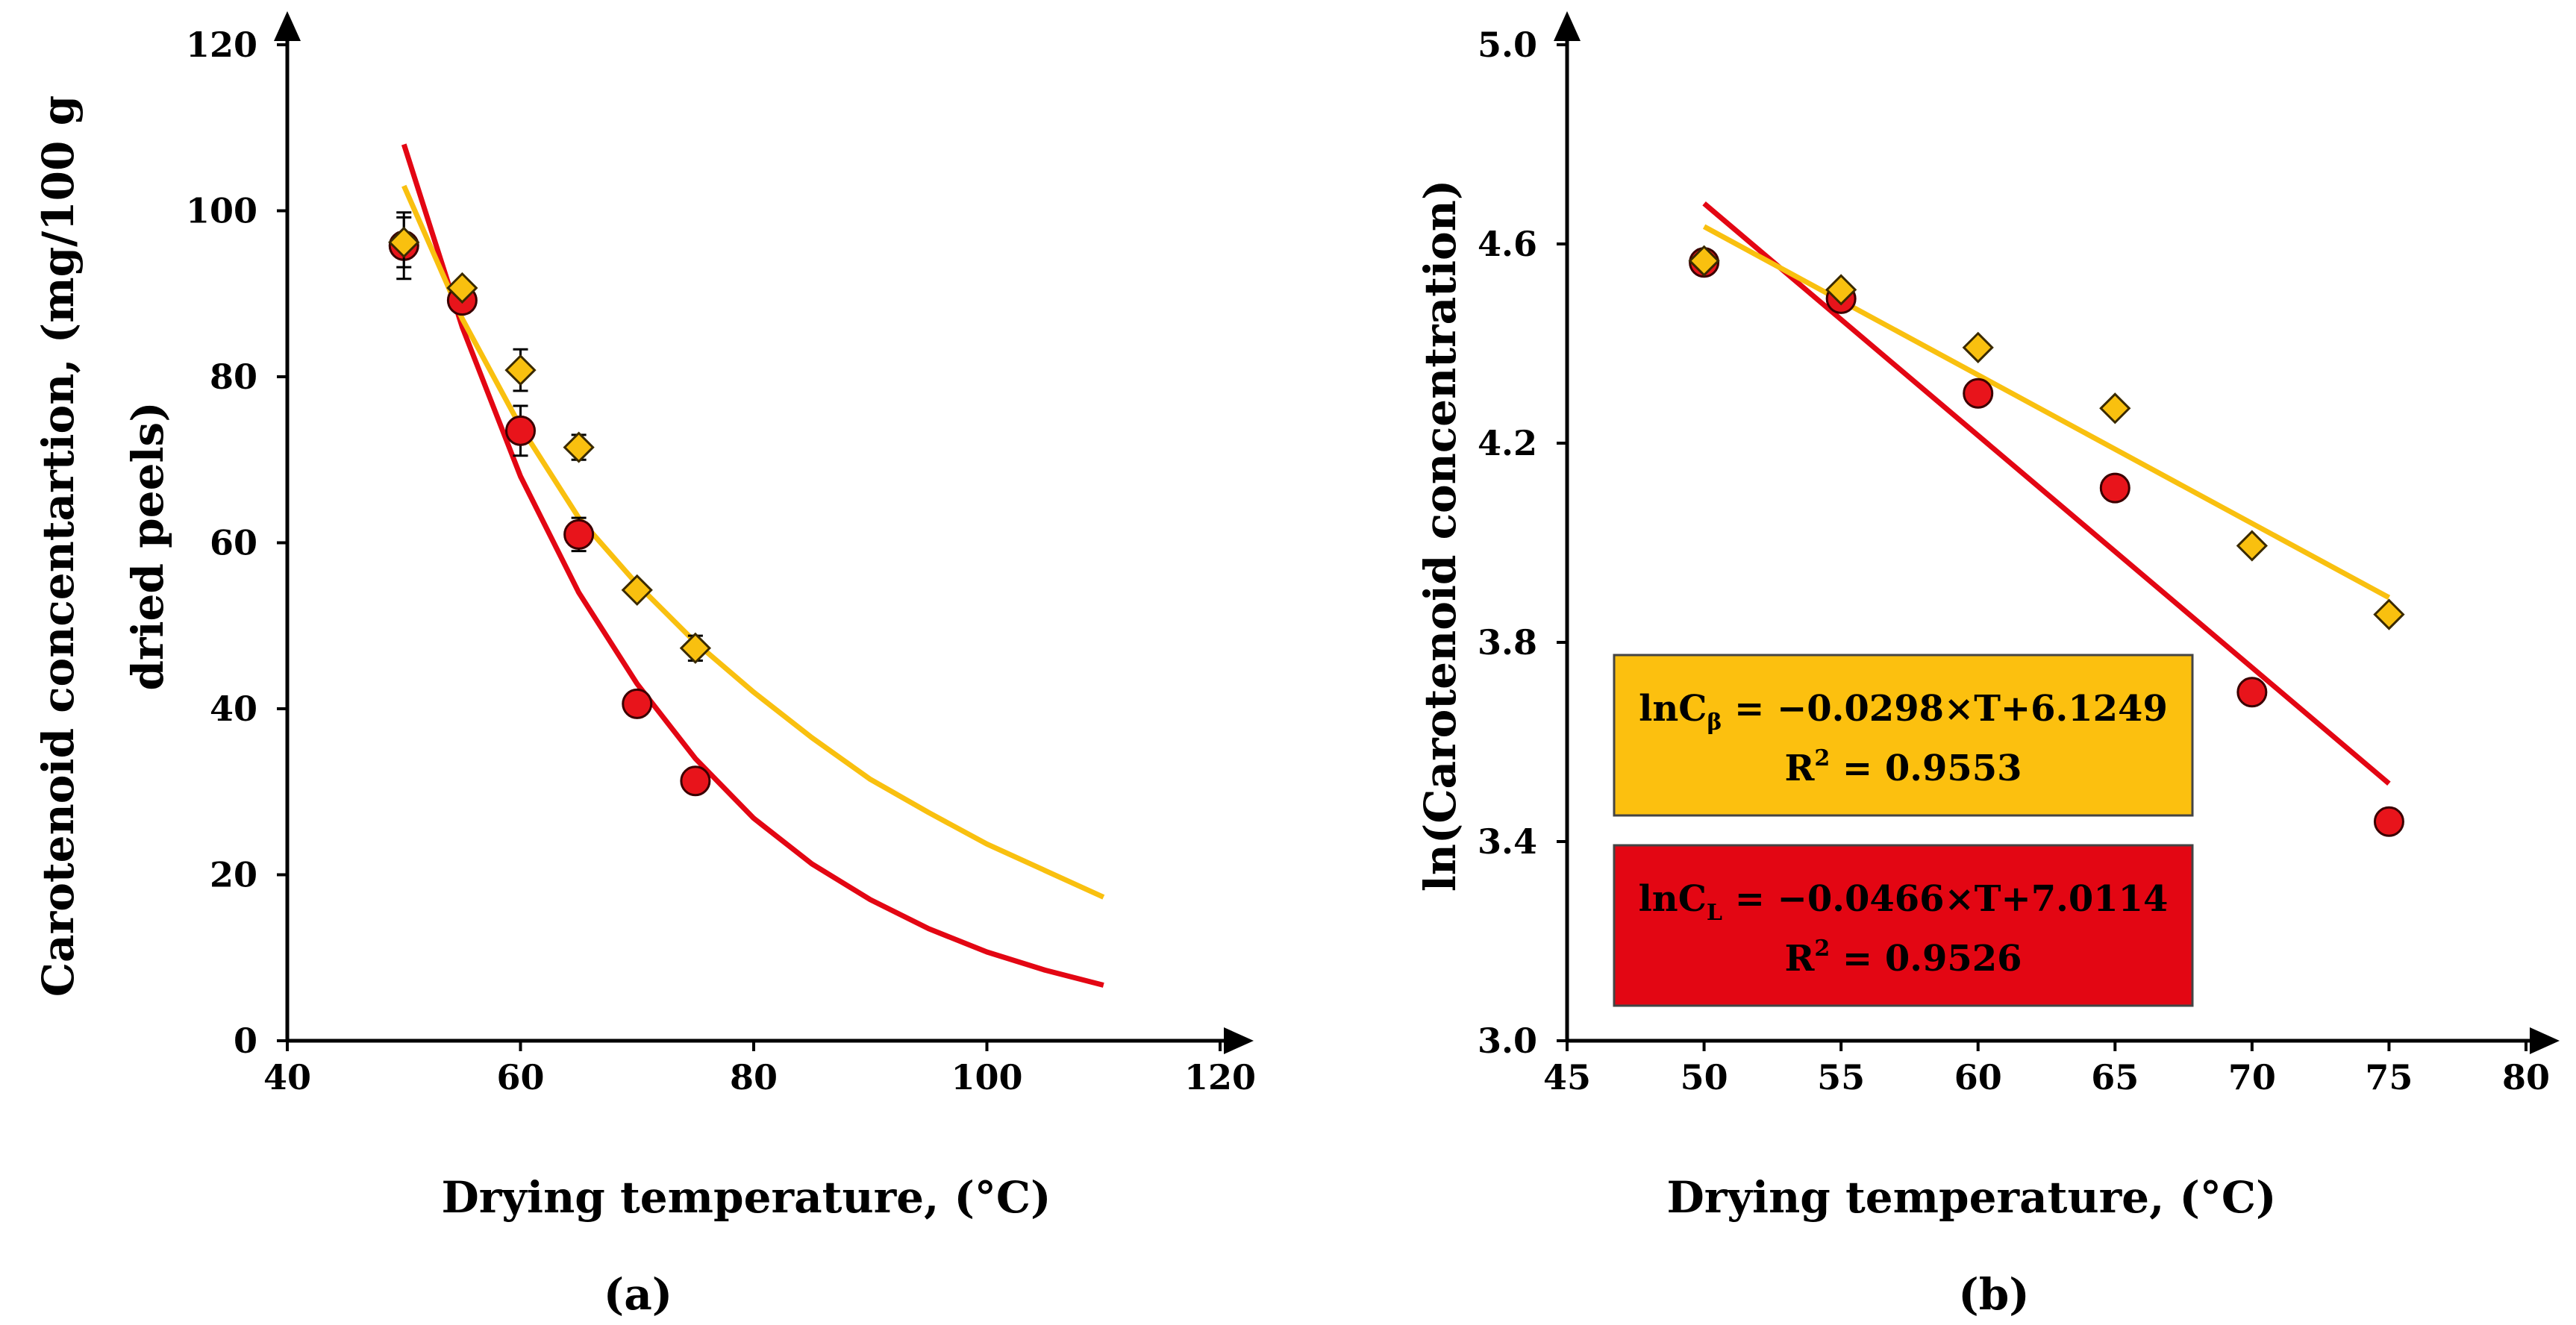  I want to click on panel-b-x-tick-label: 75, so click(2389, 1077).